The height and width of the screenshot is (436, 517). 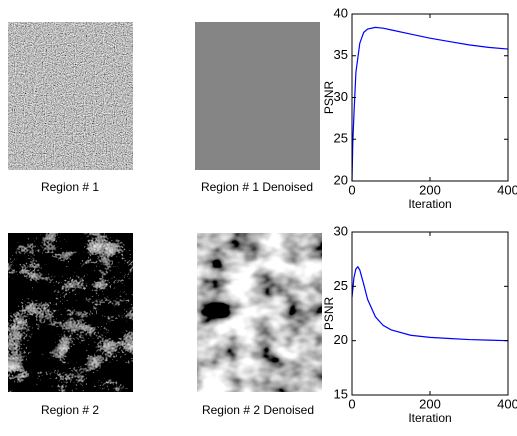 What do you see at coordinates (258, 410) in the screenshot?
I see `image-caption: Region # 2 Denoised` at bounding box center [258, 410].